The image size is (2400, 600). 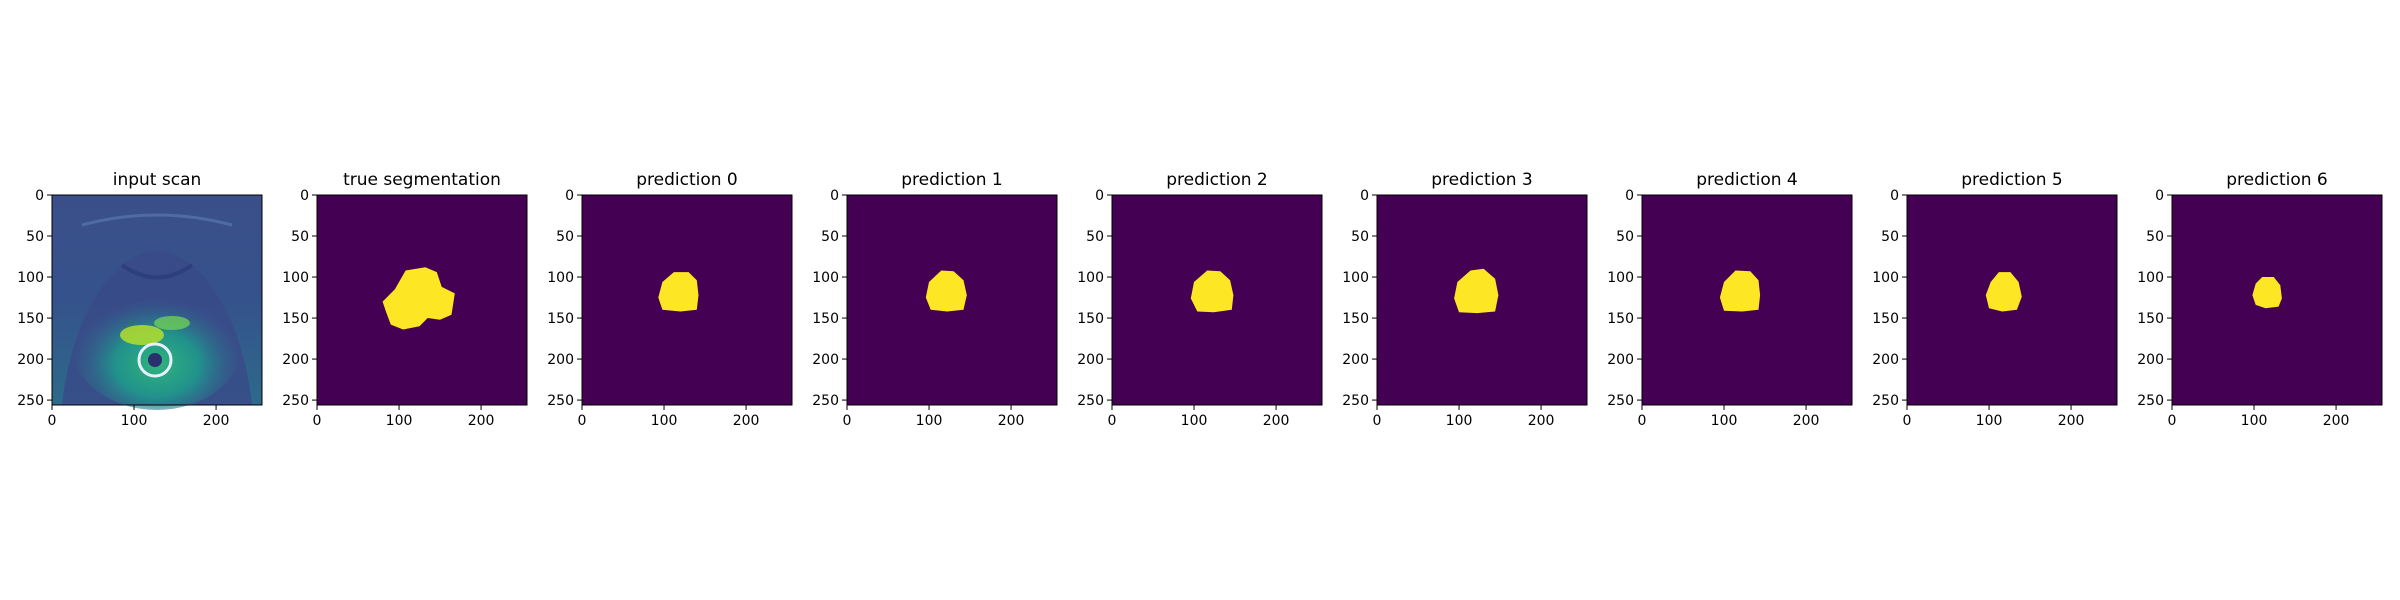 What do you see at coordinates (1747, 180) in the screenshot?
I see `panel-title: prediction 4` at bounding box center [1747, 180].